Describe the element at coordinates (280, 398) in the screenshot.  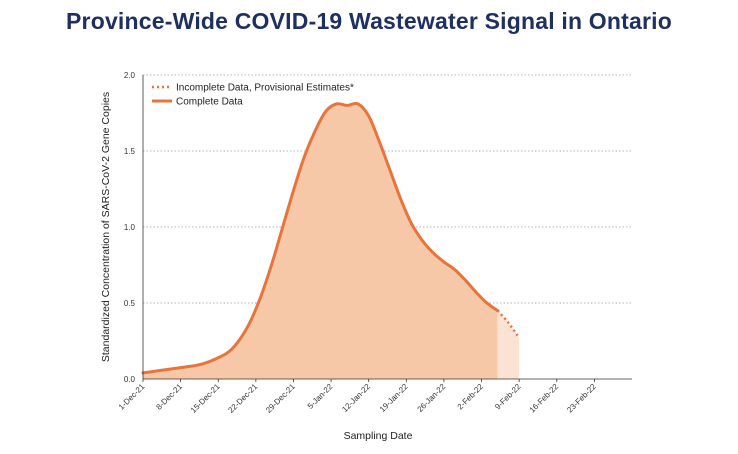
I see `x-tick-label: 29-Dec-21` at that location.